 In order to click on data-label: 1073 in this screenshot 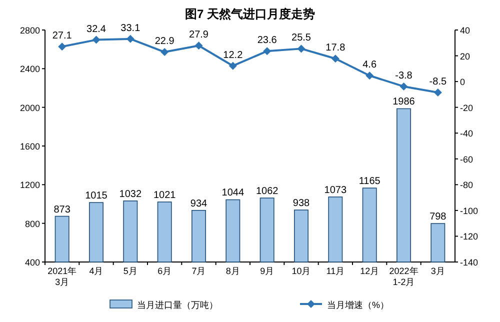, I will do `click(335, 190)`.